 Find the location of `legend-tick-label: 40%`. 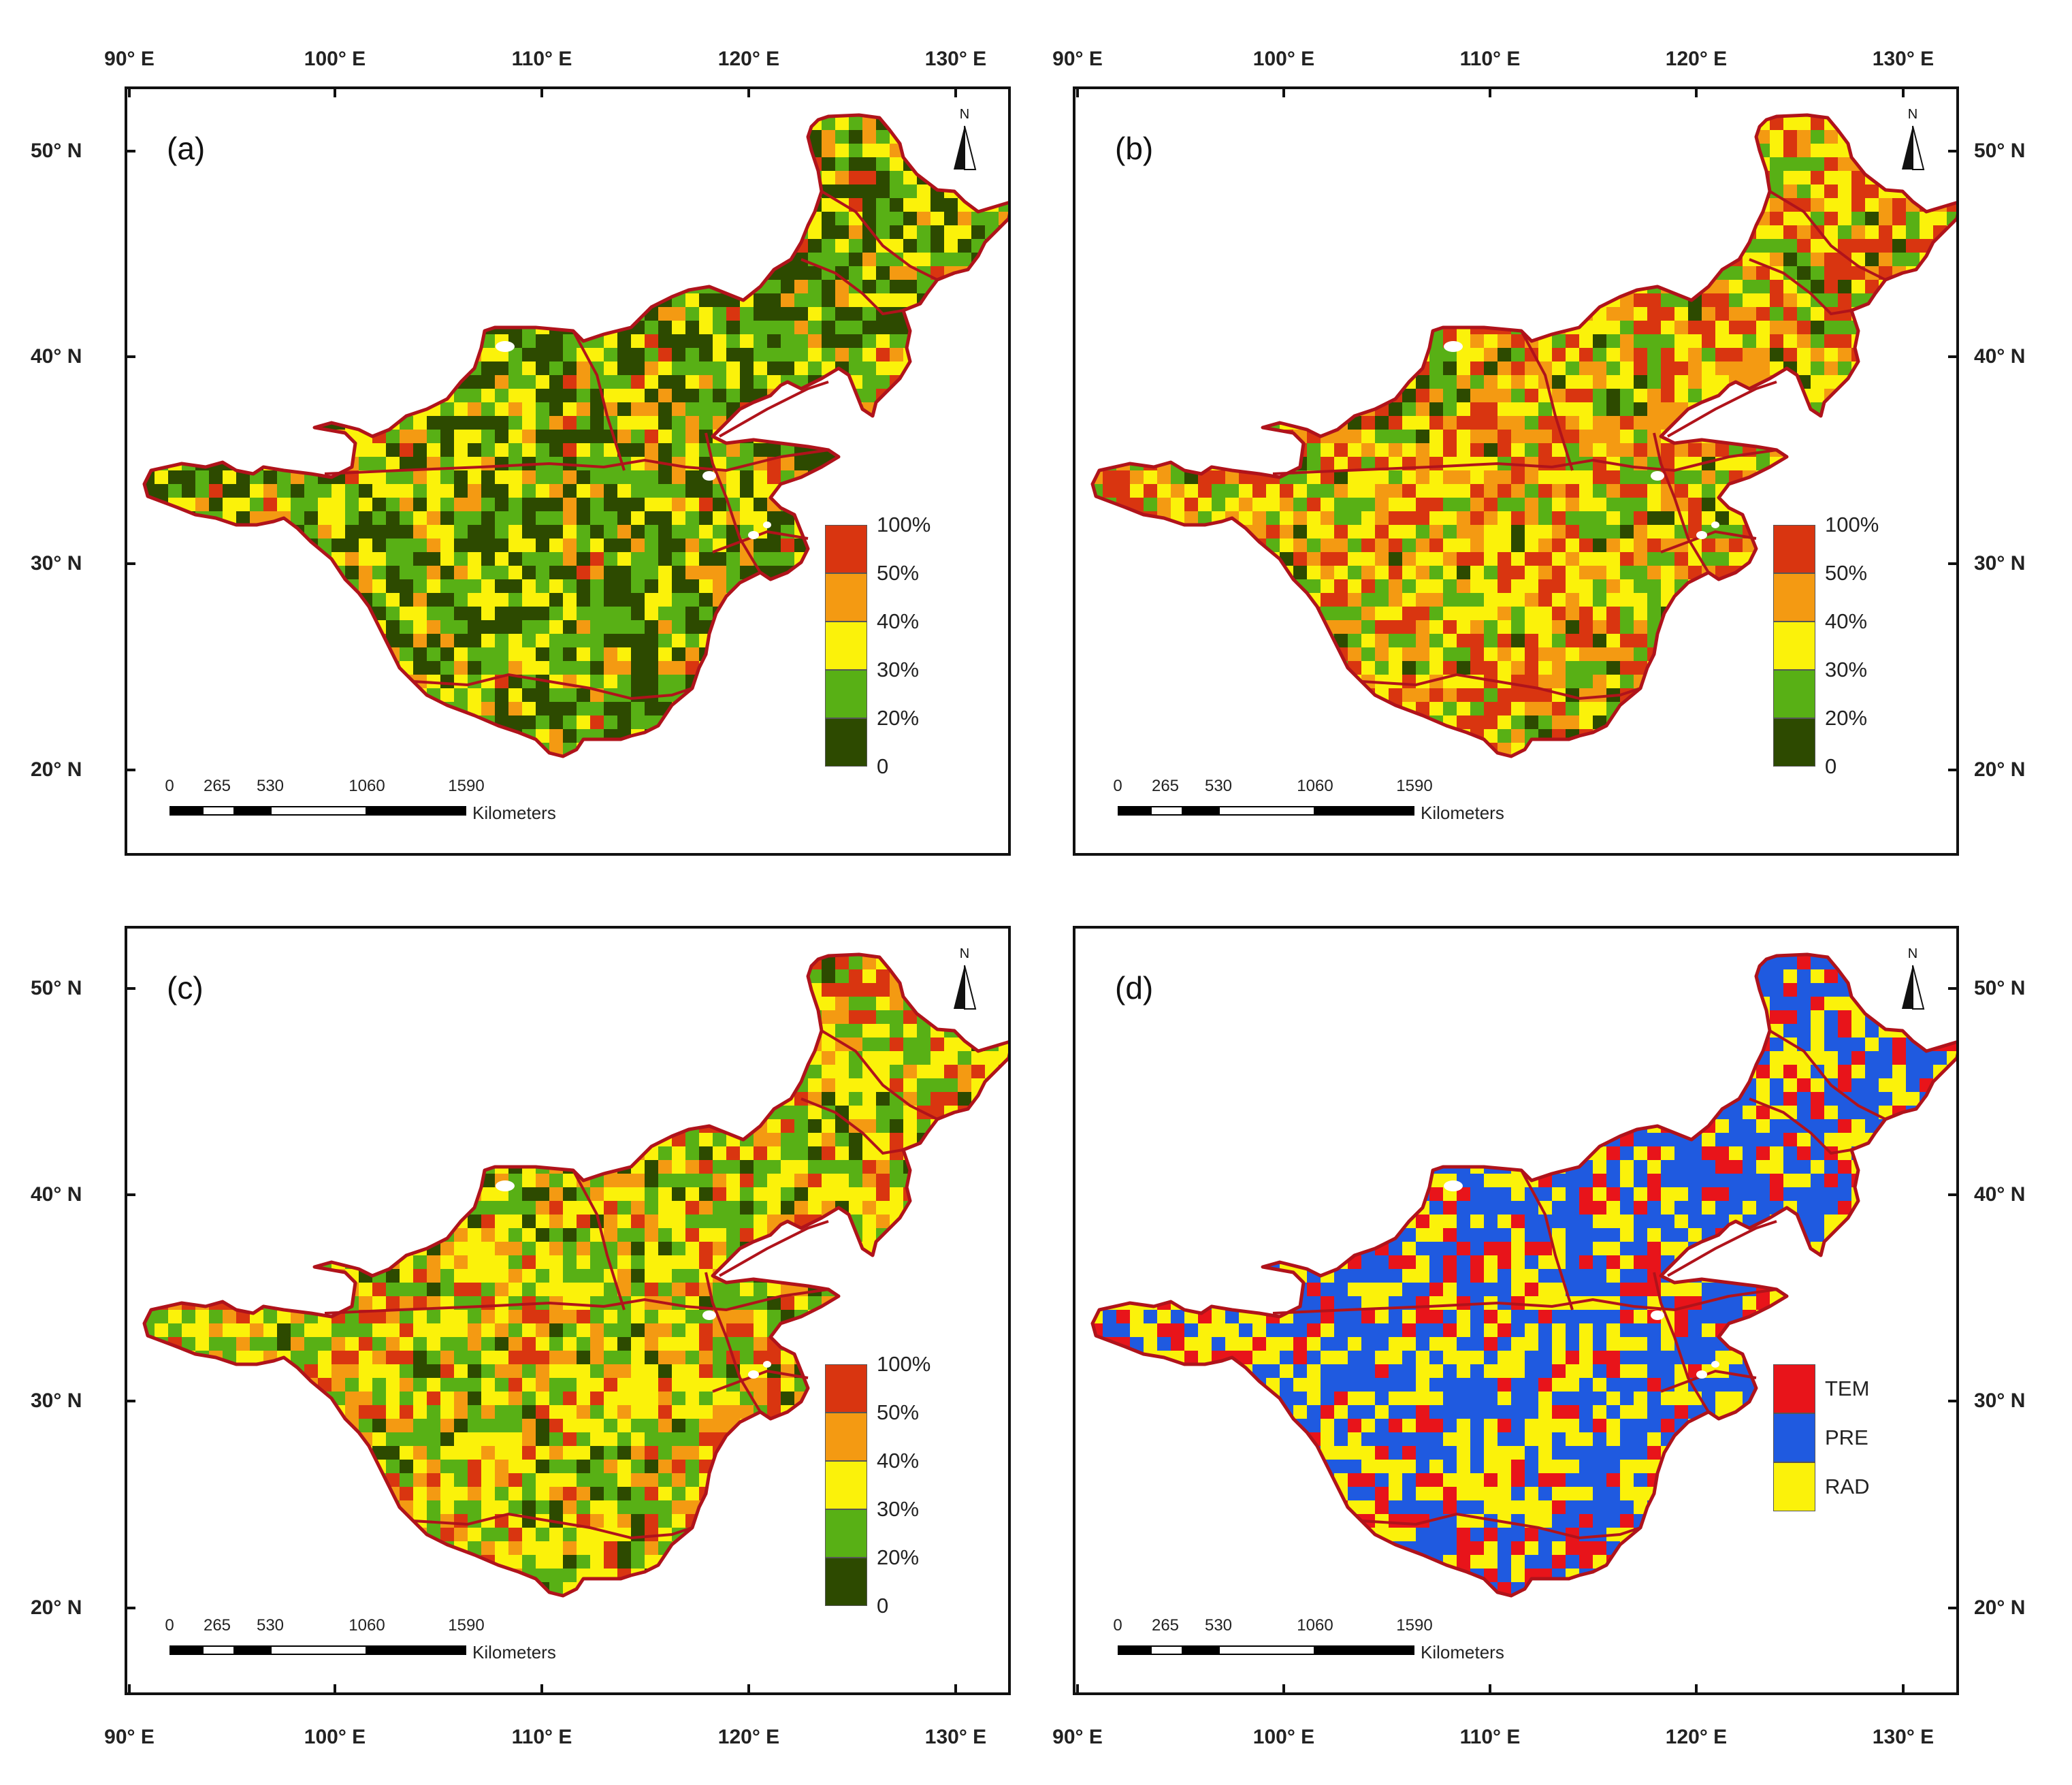

legend-tick-label: 40% is located at coordinates (1846, 621).